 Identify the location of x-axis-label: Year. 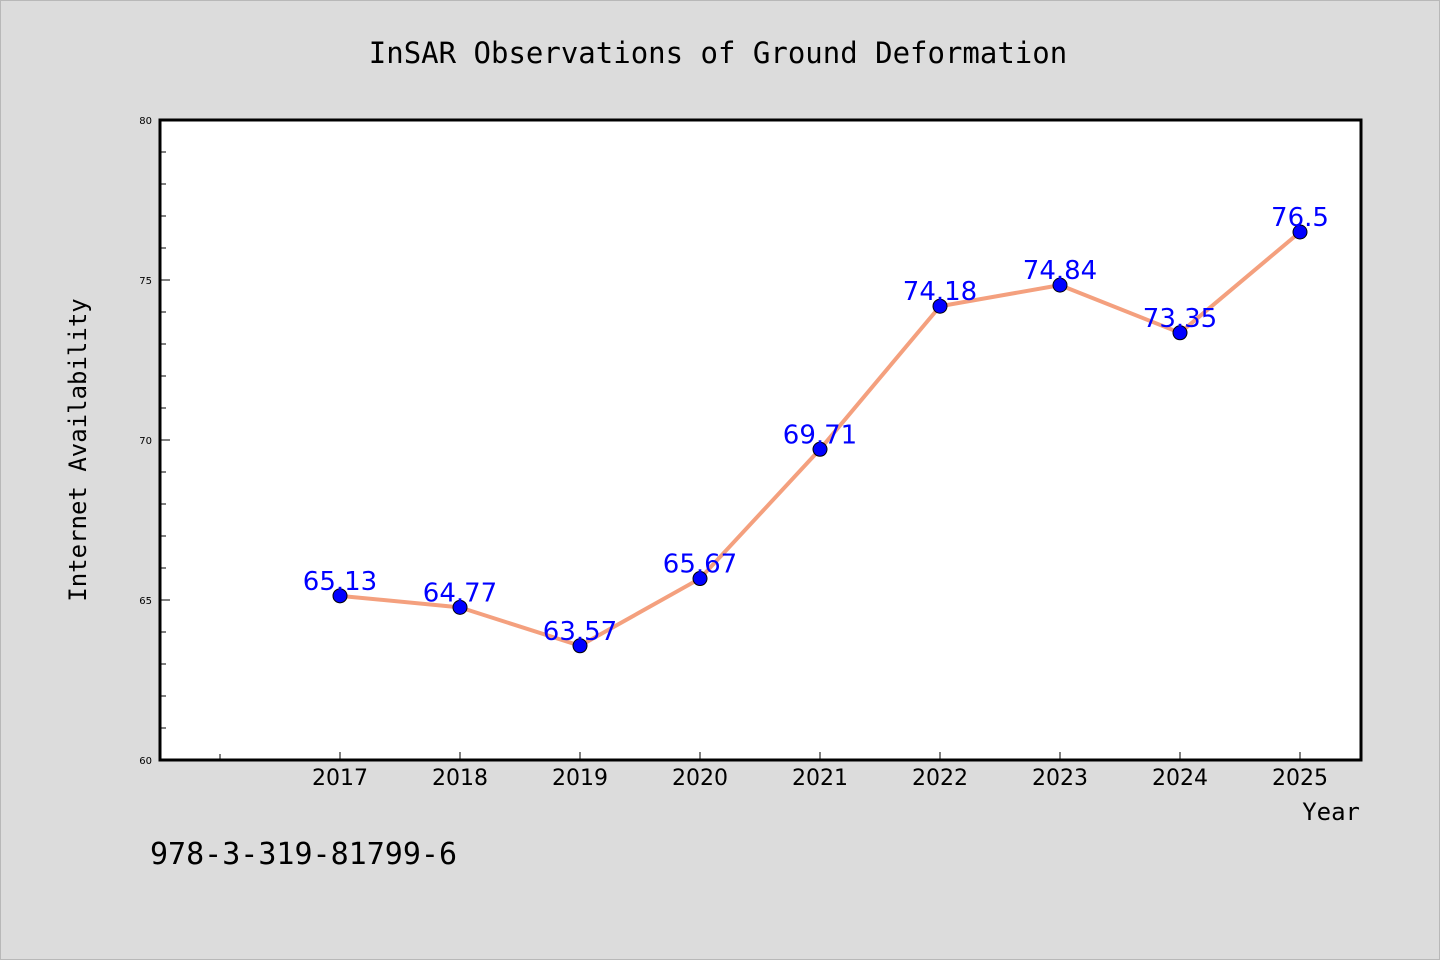
(1331, 812).